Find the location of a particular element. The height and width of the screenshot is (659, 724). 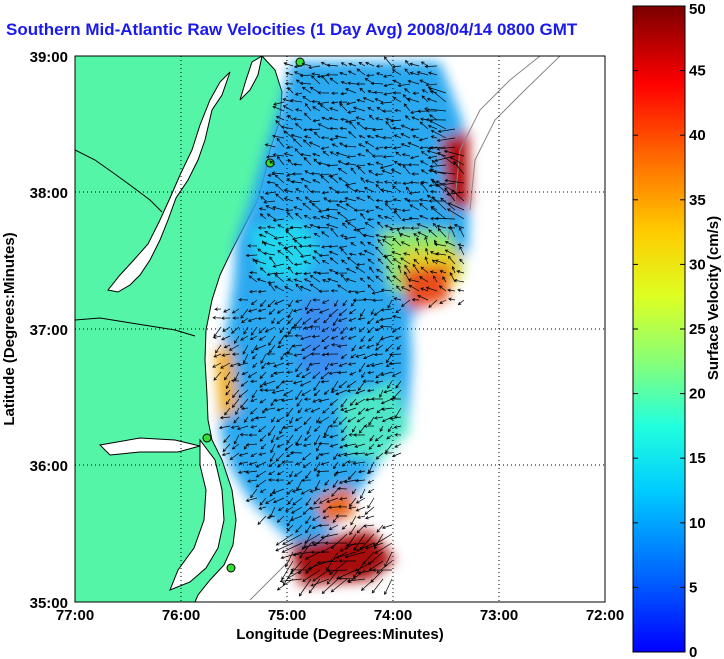

colorbar-tick-label: 45 is located at coordinates (697, 71).